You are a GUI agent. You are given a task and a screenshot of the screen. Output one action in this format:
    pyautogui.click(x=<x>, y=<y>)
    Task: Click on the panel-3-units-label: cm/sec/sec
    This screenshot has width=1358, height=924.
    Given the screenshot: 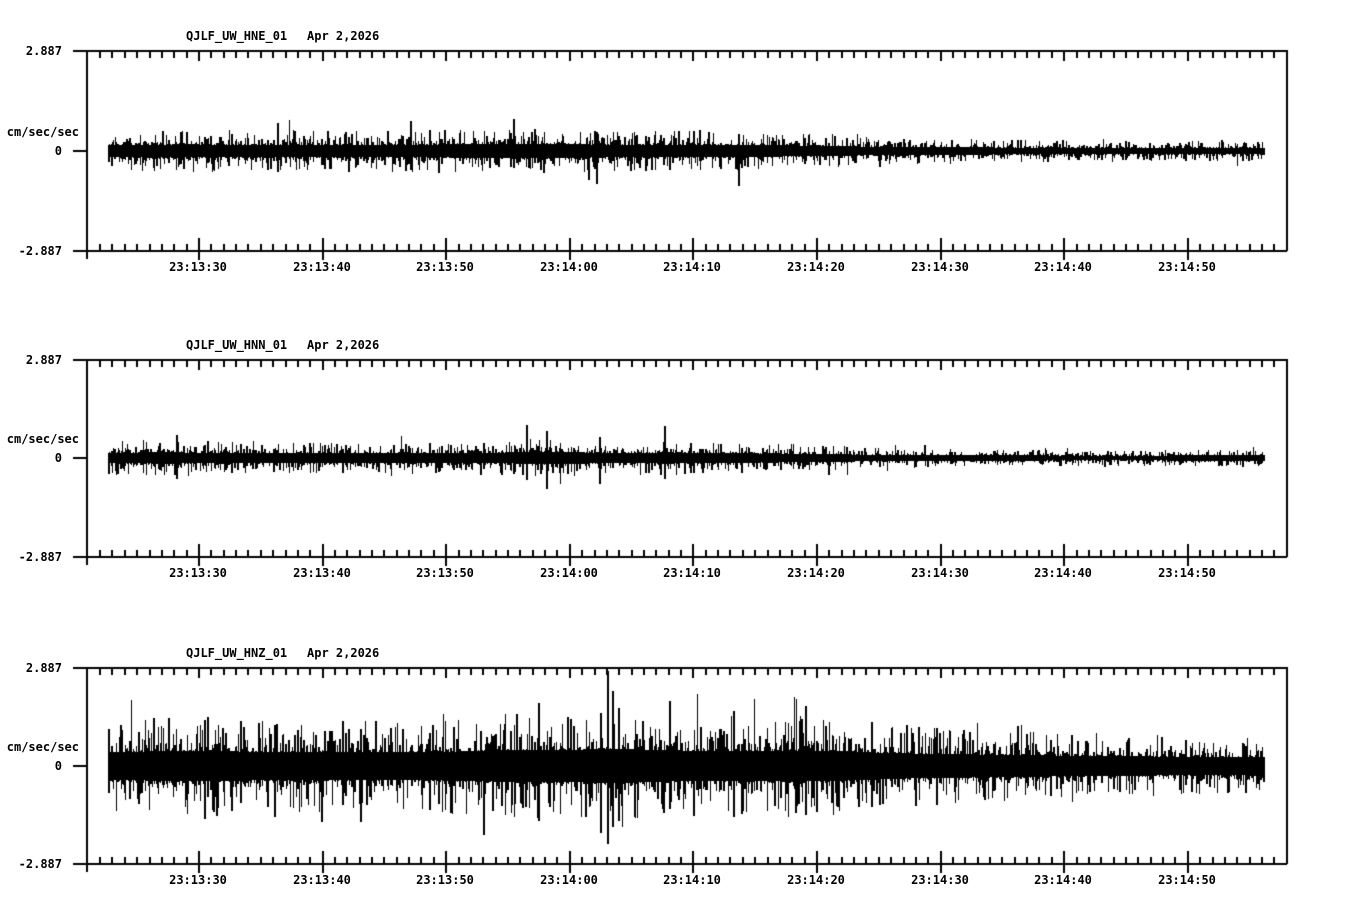 What is the action you would take?
    pyautogui.click(x=42, y=747)
    